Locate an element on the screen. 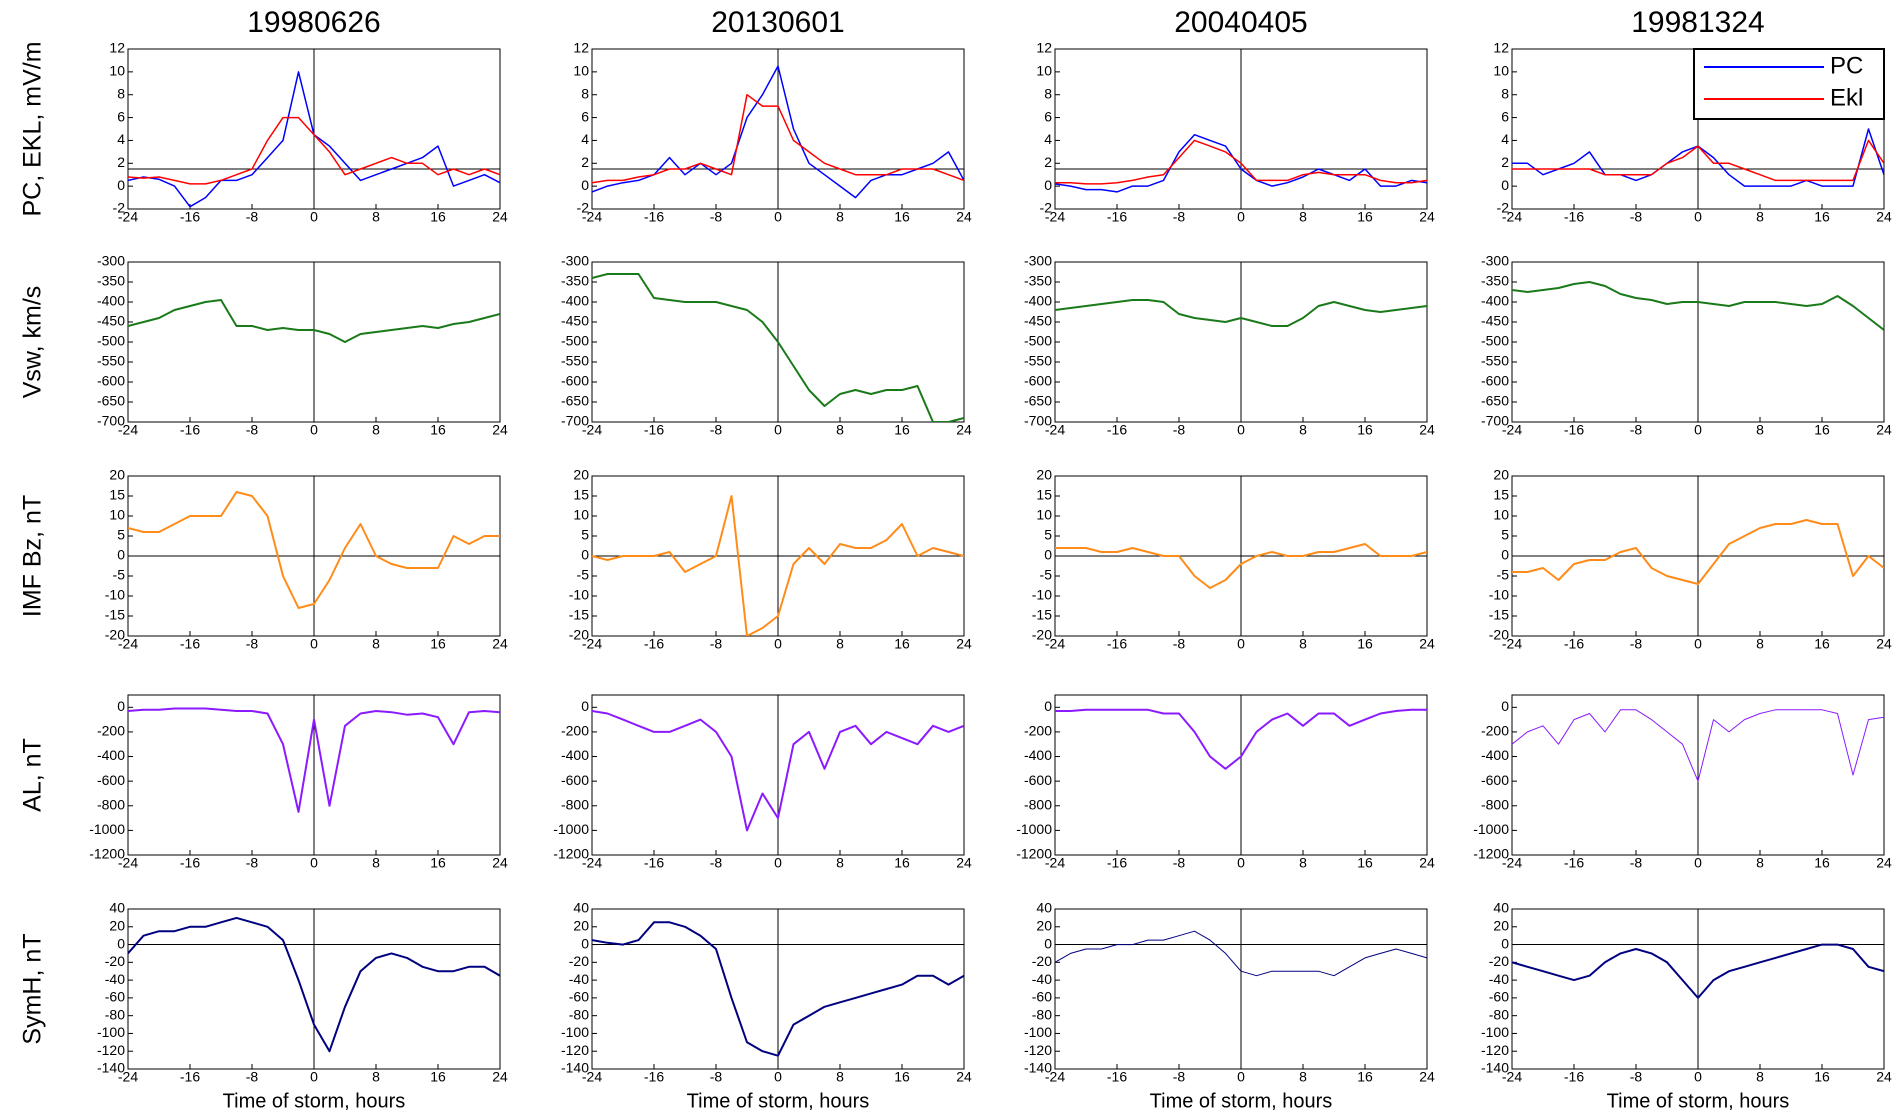  y-tick-label: -140 is located at coordinates (1495, 1068).